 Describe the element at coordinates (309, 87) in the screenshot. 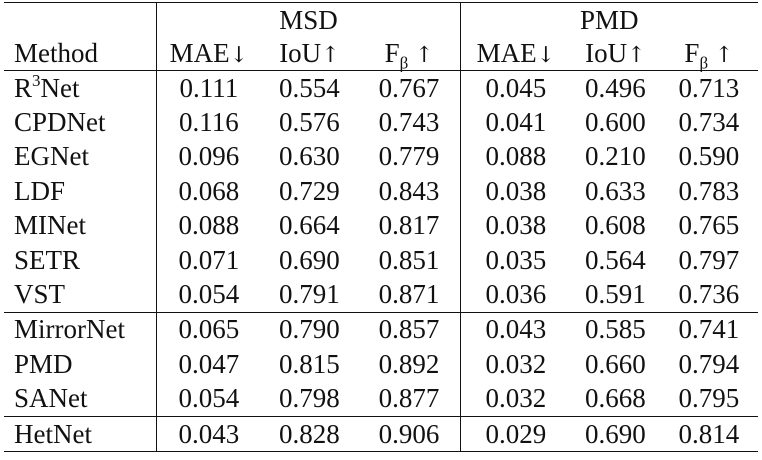

I see `msd-iou-cell: 0.554` at that location.